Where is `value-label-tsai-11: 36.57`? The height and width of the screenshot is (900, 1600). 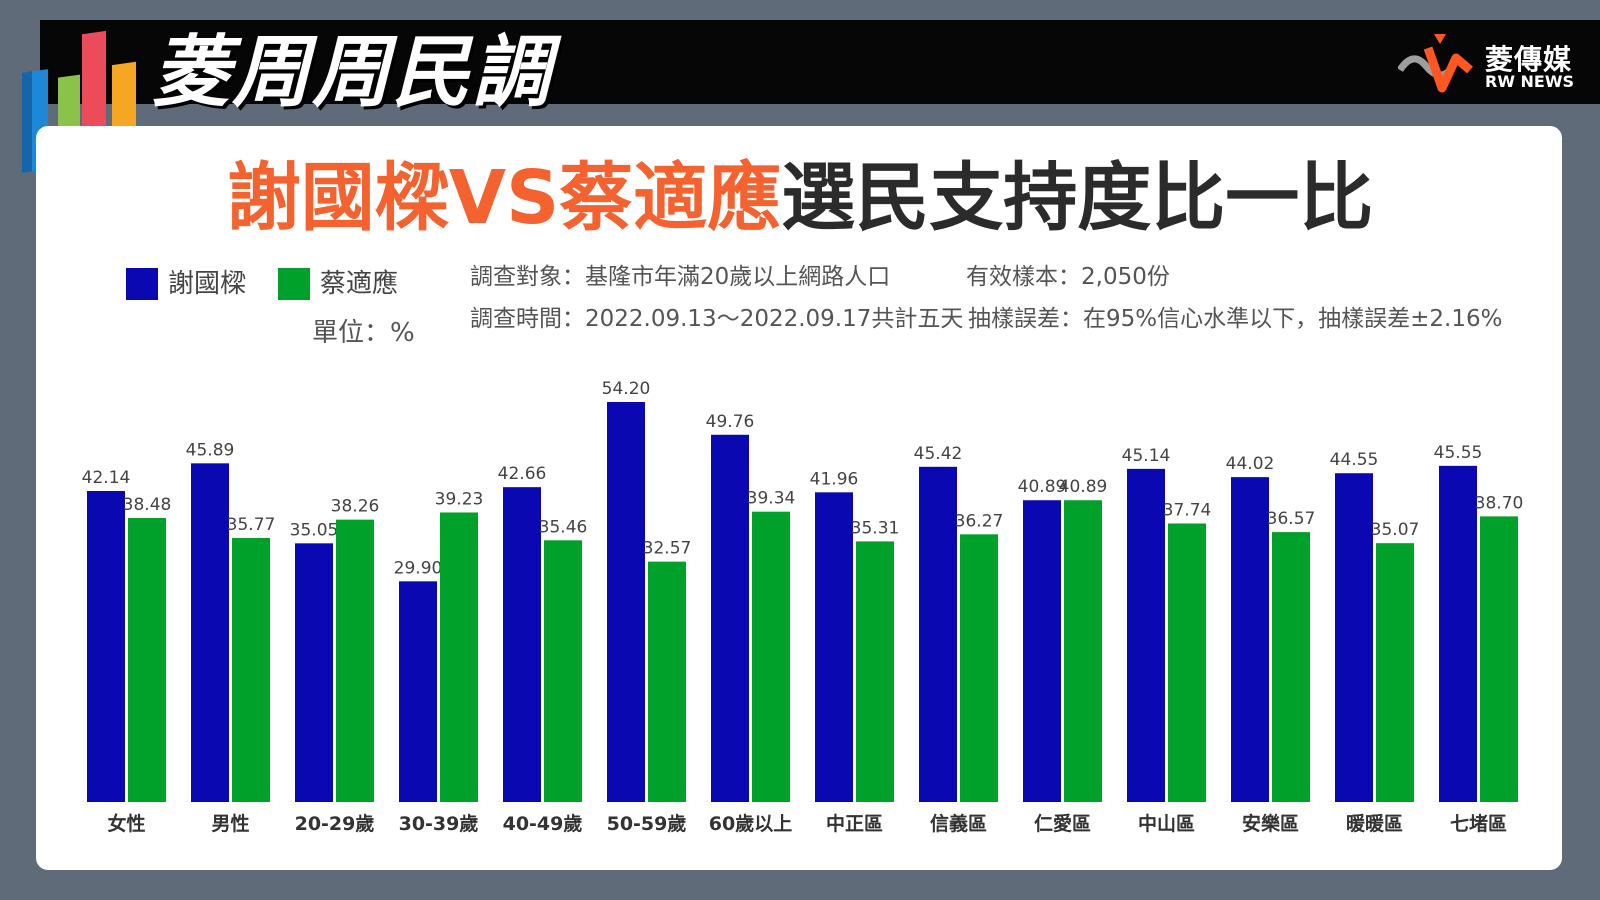
value-label-tsai-11: 36.57 is located at coordinates (1291, 519).